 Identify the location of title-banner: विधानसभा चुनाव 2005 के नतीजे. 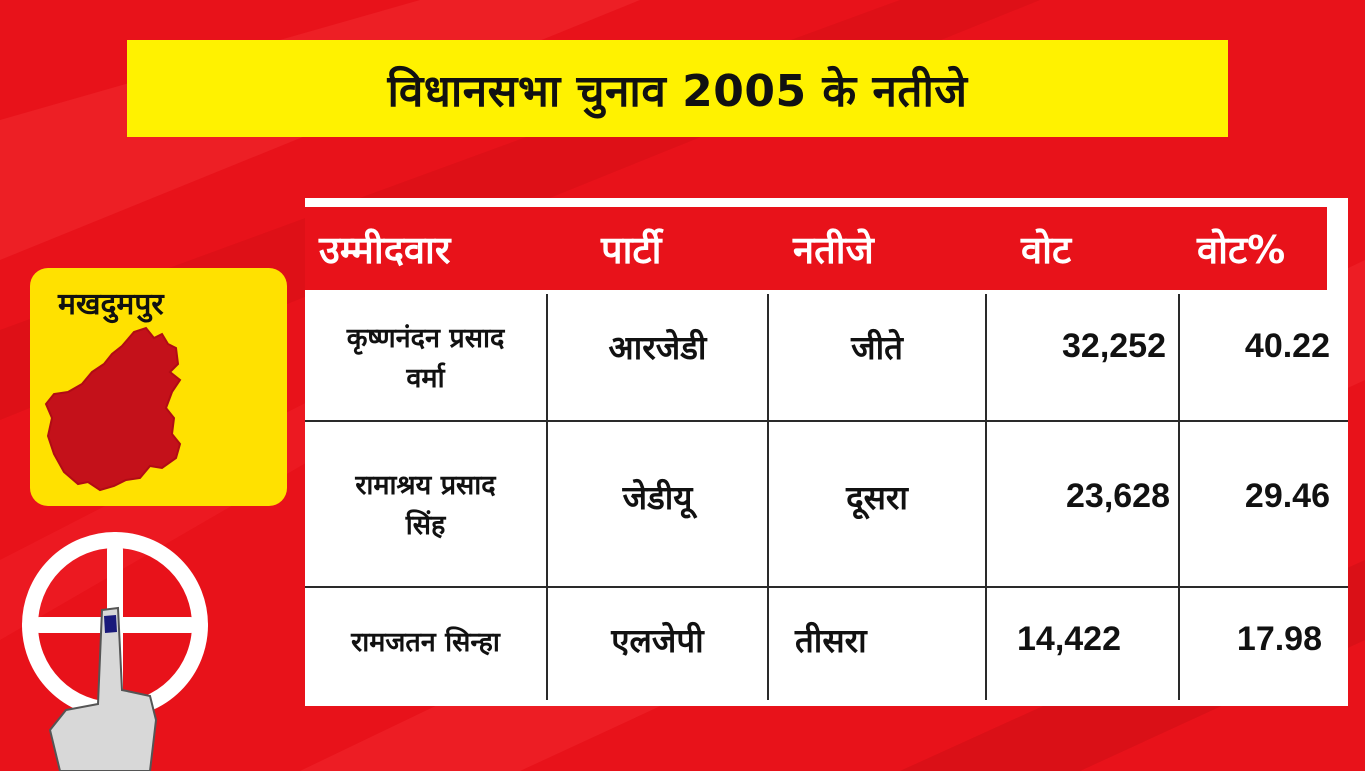
(677, 88).